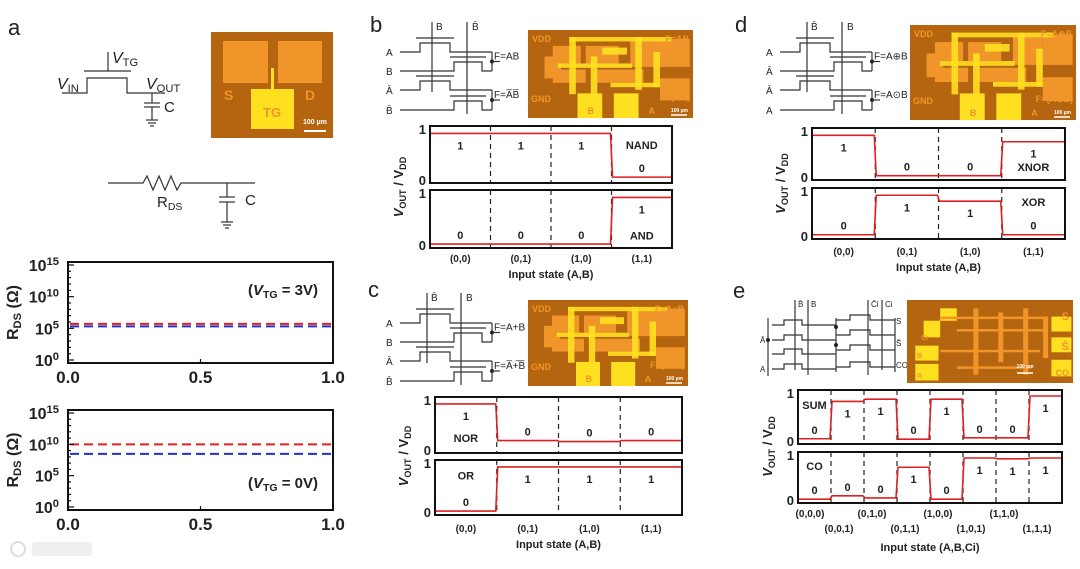  What do you see at coordinates (608, 343) in the screenshot?
I see `micrograph-c: VDD GND F=A+B F=(A̅+̅B̅) B A 100 µm` at bounding box center [608, 343].